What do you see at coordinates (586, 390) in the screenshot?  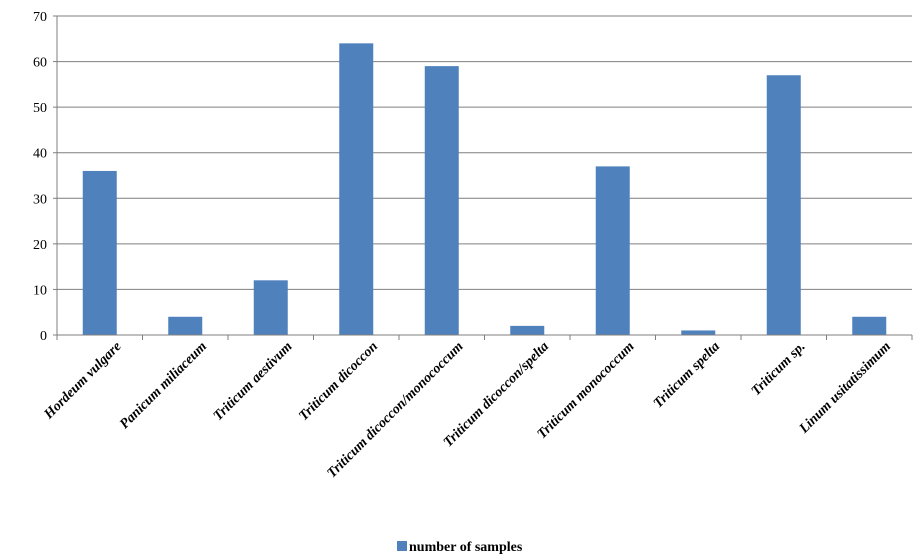 I see `category-label-6: Triticum monococcum` at bounding box center [586, 390].